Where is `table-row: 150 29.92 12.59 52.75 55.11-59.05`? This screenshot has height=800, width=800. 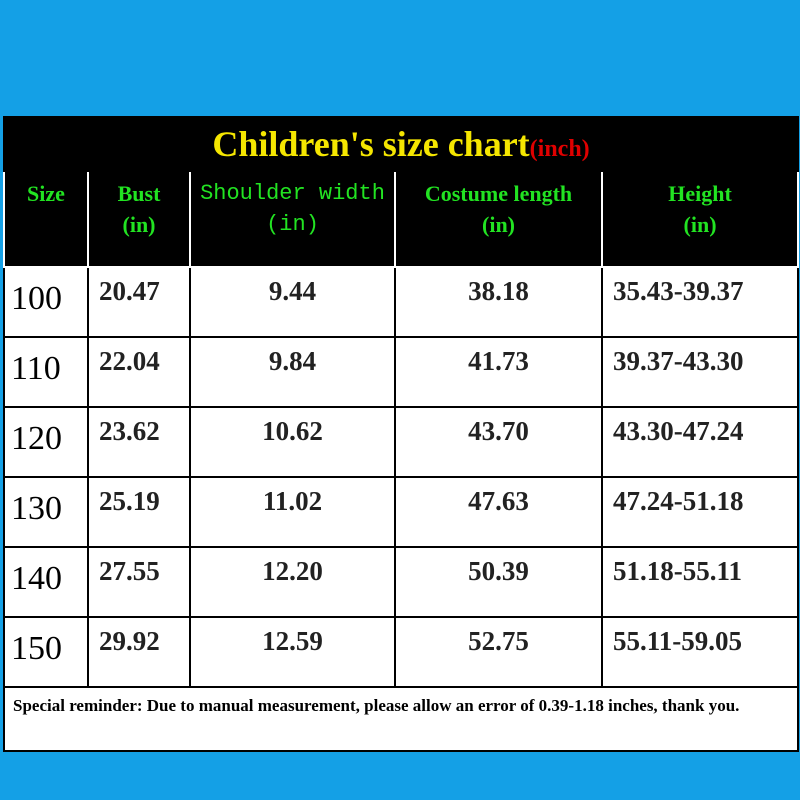 table-row: 150 29.92 12.59 52.75 55.11-59.05 is located at coordinates (401, 652).